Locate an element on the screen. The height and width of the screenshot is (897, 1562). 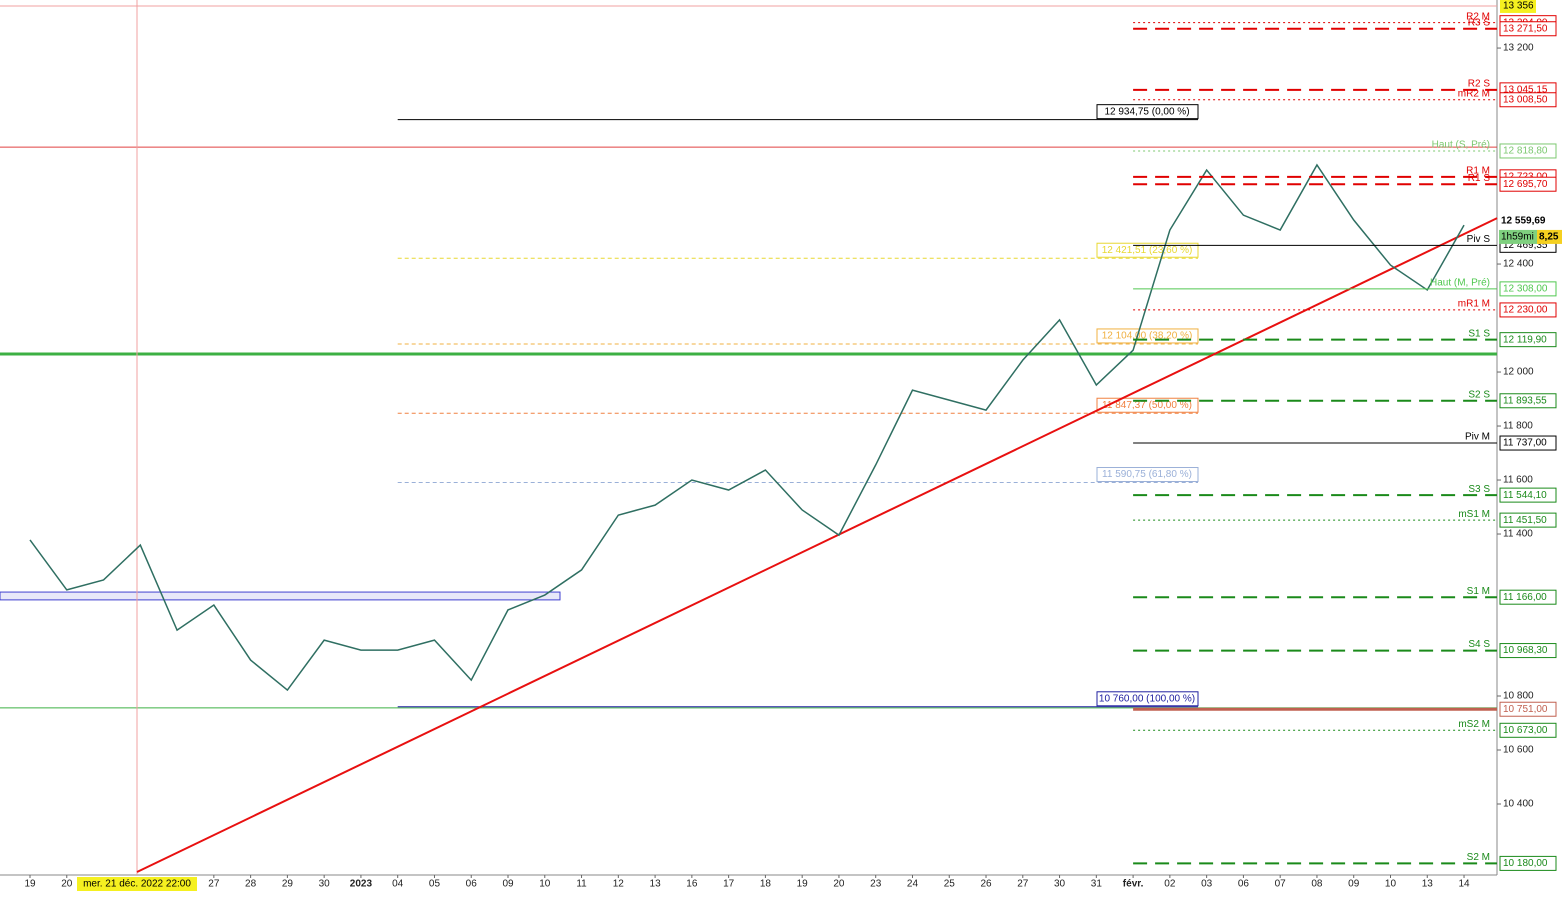
fib-label: 11 590,75 (61,80 %) is located at coordinates (1147, 474).